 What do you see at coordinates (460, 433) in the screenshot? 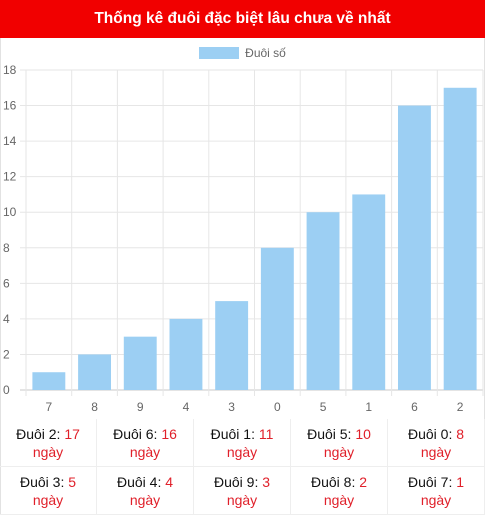
I see `stat-value: 8` at bounding box center [460, 433].